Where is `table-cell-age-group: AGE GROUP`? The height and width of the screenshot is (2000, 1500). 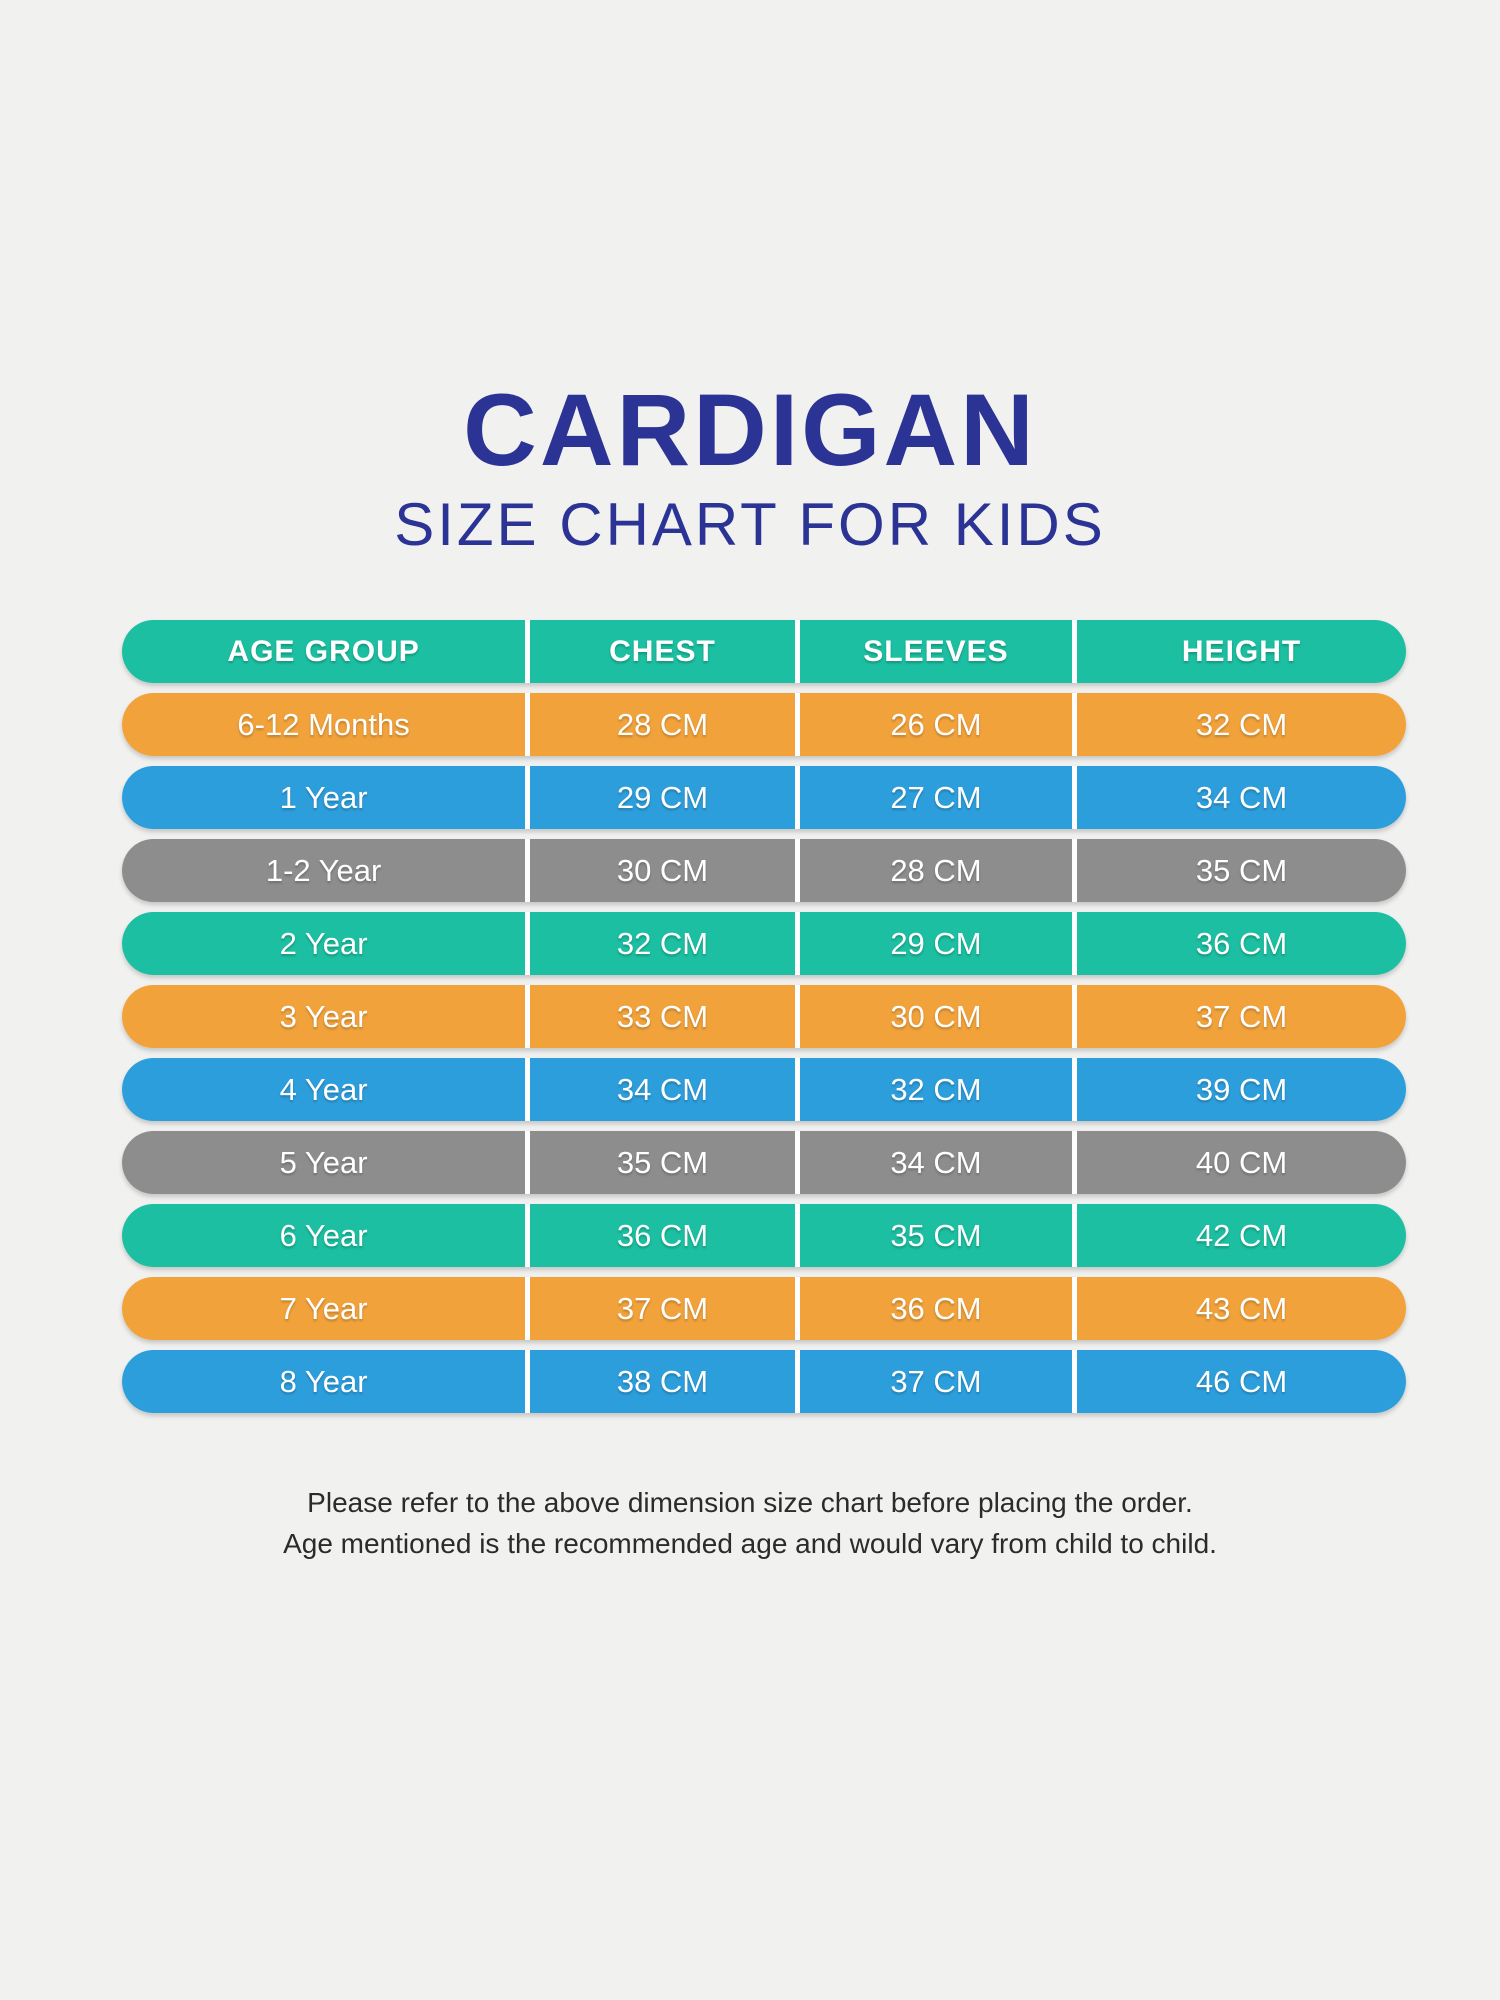 table-cell-age-group: AGE GROUP is located at coordinates (324, 651).